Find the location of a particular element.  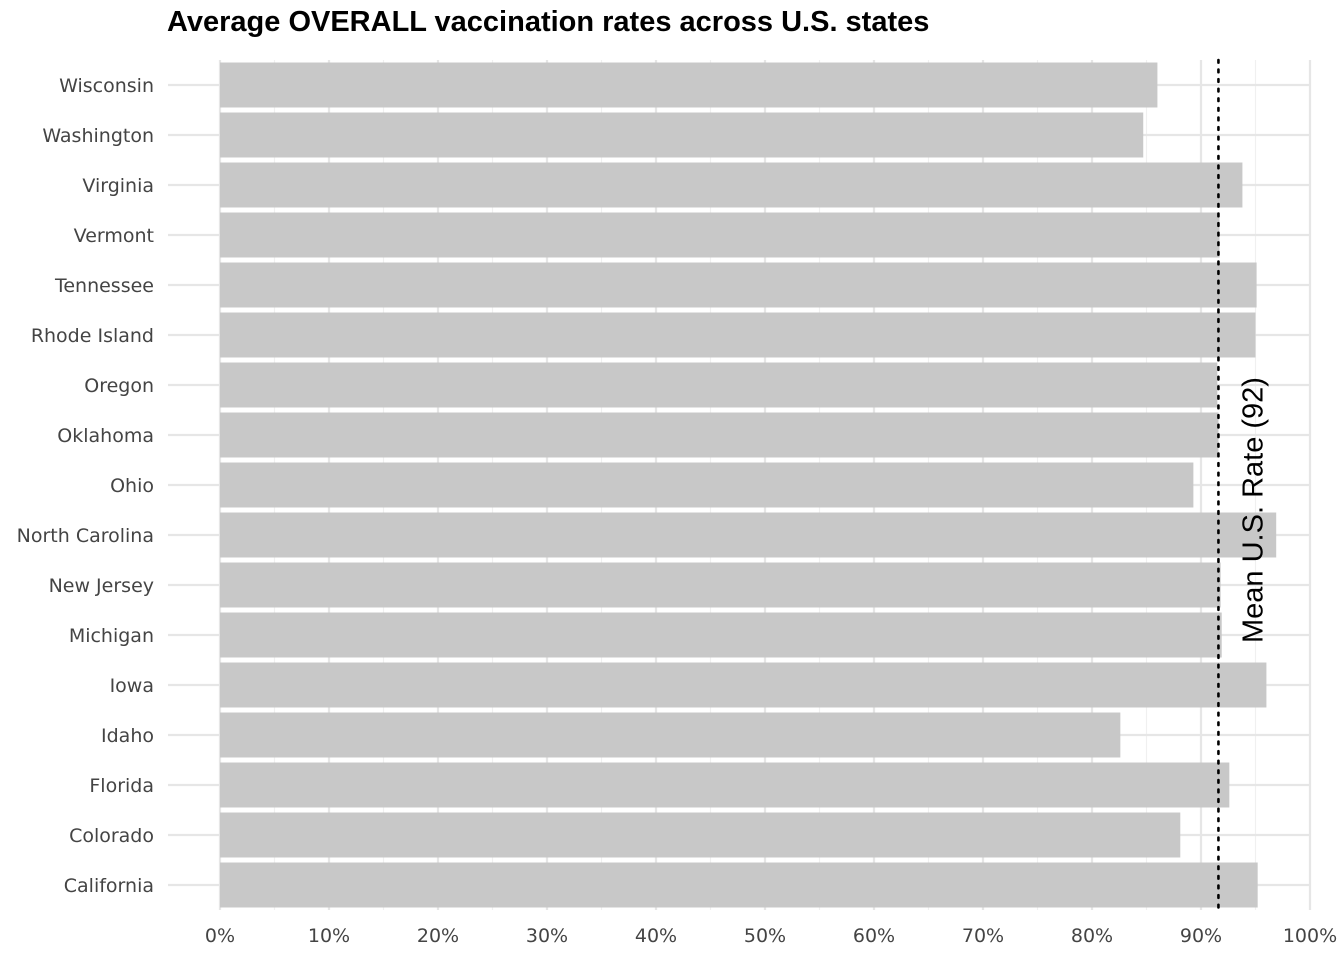

y-tick-label: Florida is located at coordinates (121, 786).